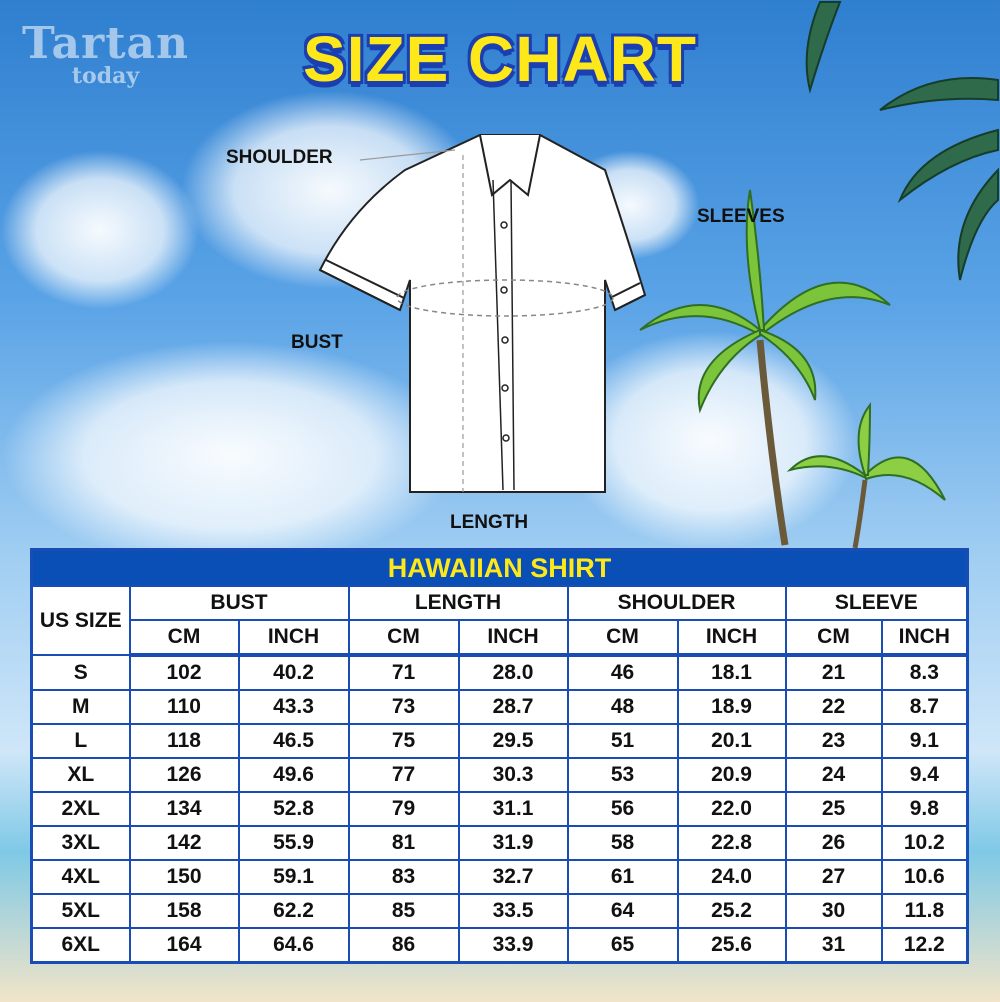 The height and width of the screenshot is (1002, 1000). Describe the element at coordinates (622, 741) in the screenshot. I see `value-cell: 51` at that location.